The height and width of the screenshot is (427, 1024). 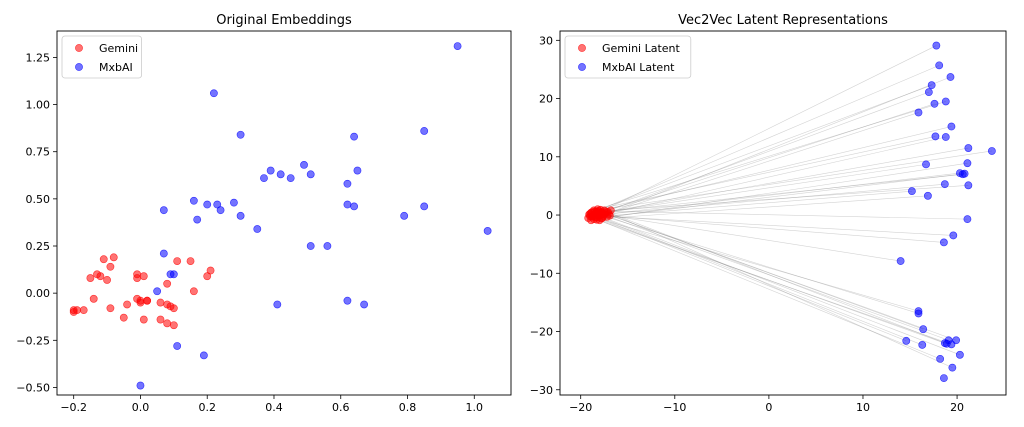 I want to click on y-tick-label: −20, so click(x=541, y=332).